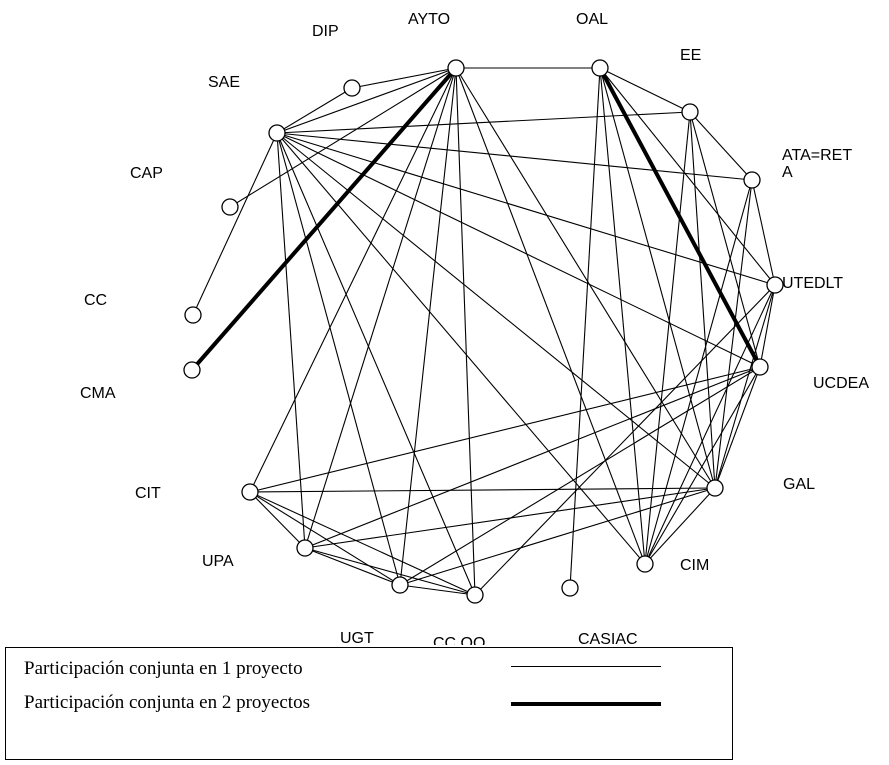 This screenshot has width=889, height=765. What do you see at coordinates (456, 68) in the screenshot?
I see `node-ayto` at bounding box center [456, 68].